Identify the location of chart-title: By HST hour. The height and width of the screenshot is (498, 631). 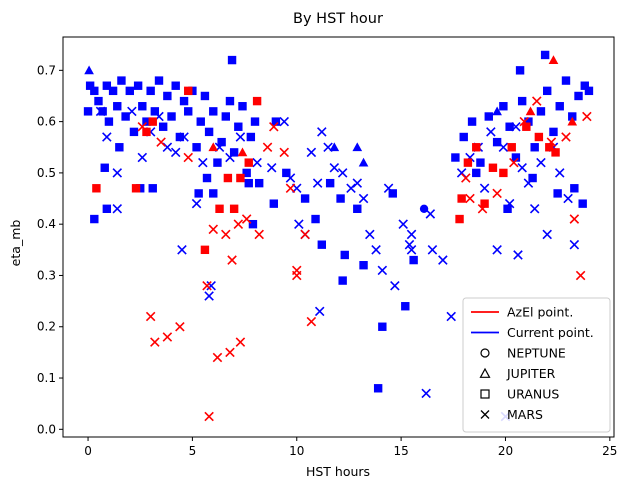
(338, 19).